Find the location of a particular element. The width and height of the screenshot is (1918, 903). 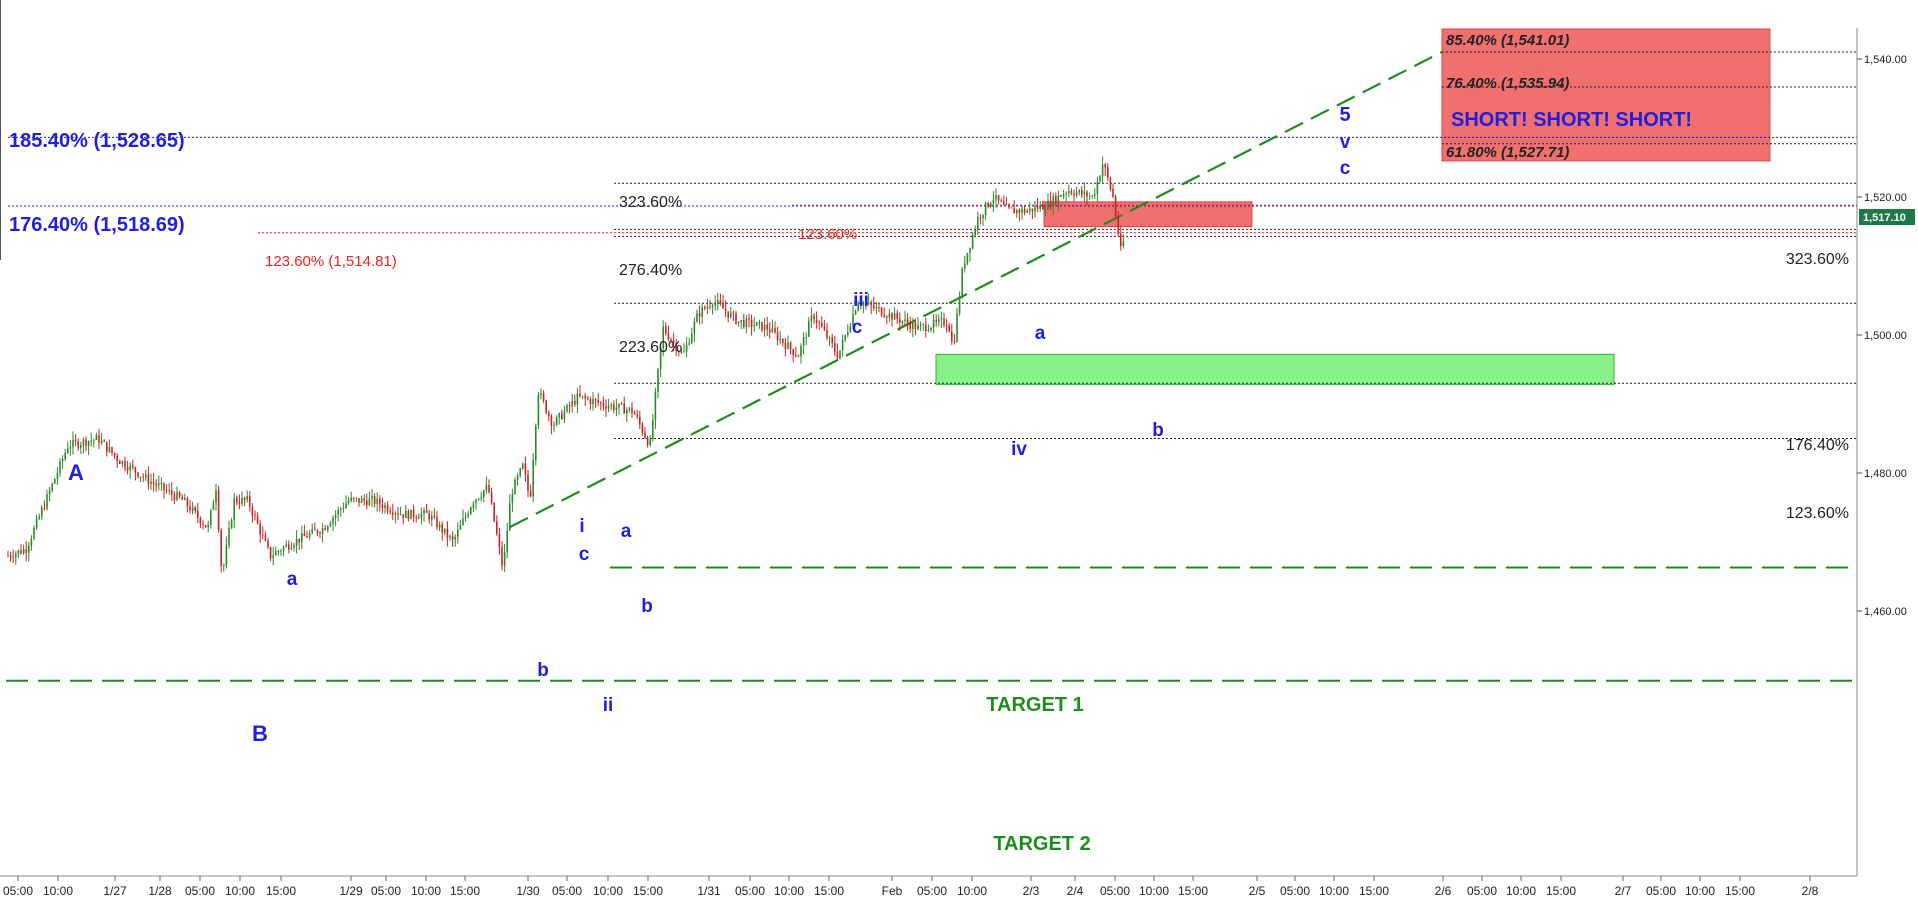

x-tick-label: 2/4 is located at coordinates (1075, 891).